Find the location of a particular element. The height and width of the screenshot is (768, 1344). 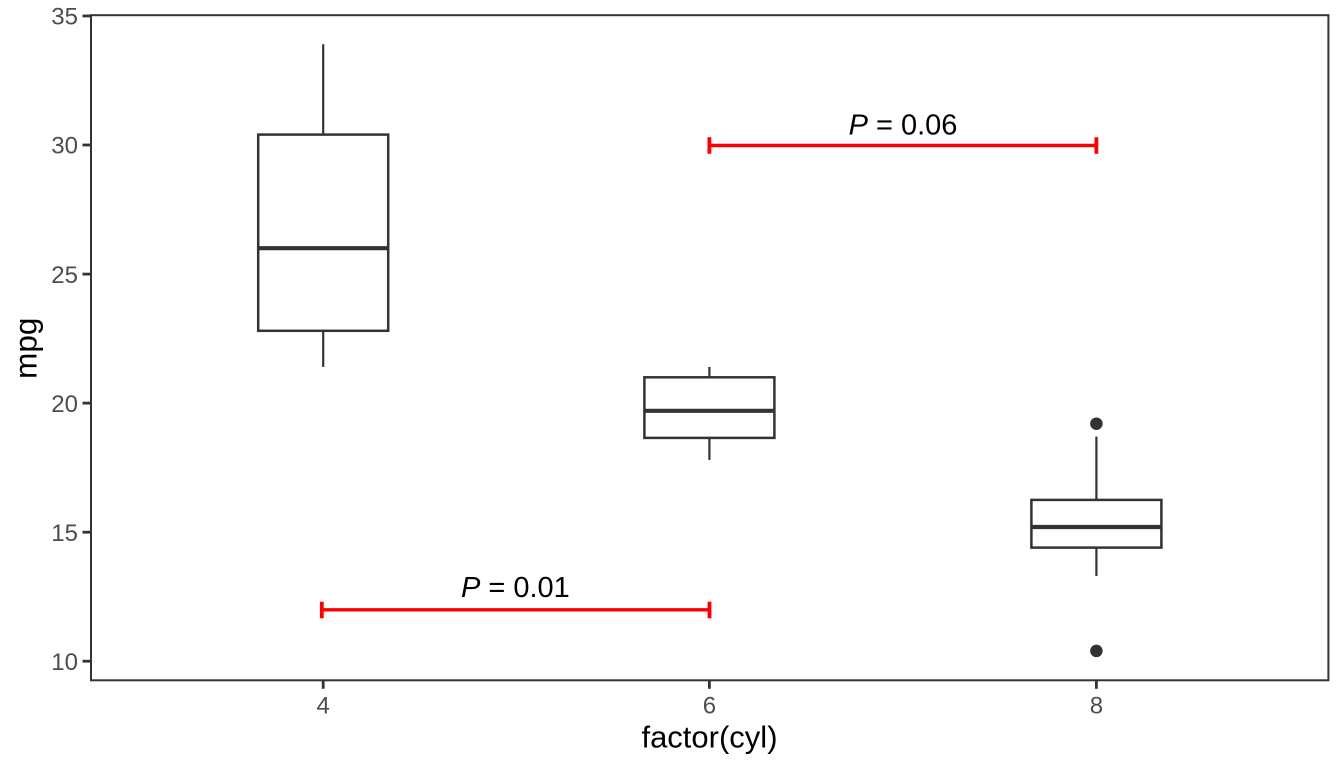

svg-text: 20 is located at coordinates (64, 404).